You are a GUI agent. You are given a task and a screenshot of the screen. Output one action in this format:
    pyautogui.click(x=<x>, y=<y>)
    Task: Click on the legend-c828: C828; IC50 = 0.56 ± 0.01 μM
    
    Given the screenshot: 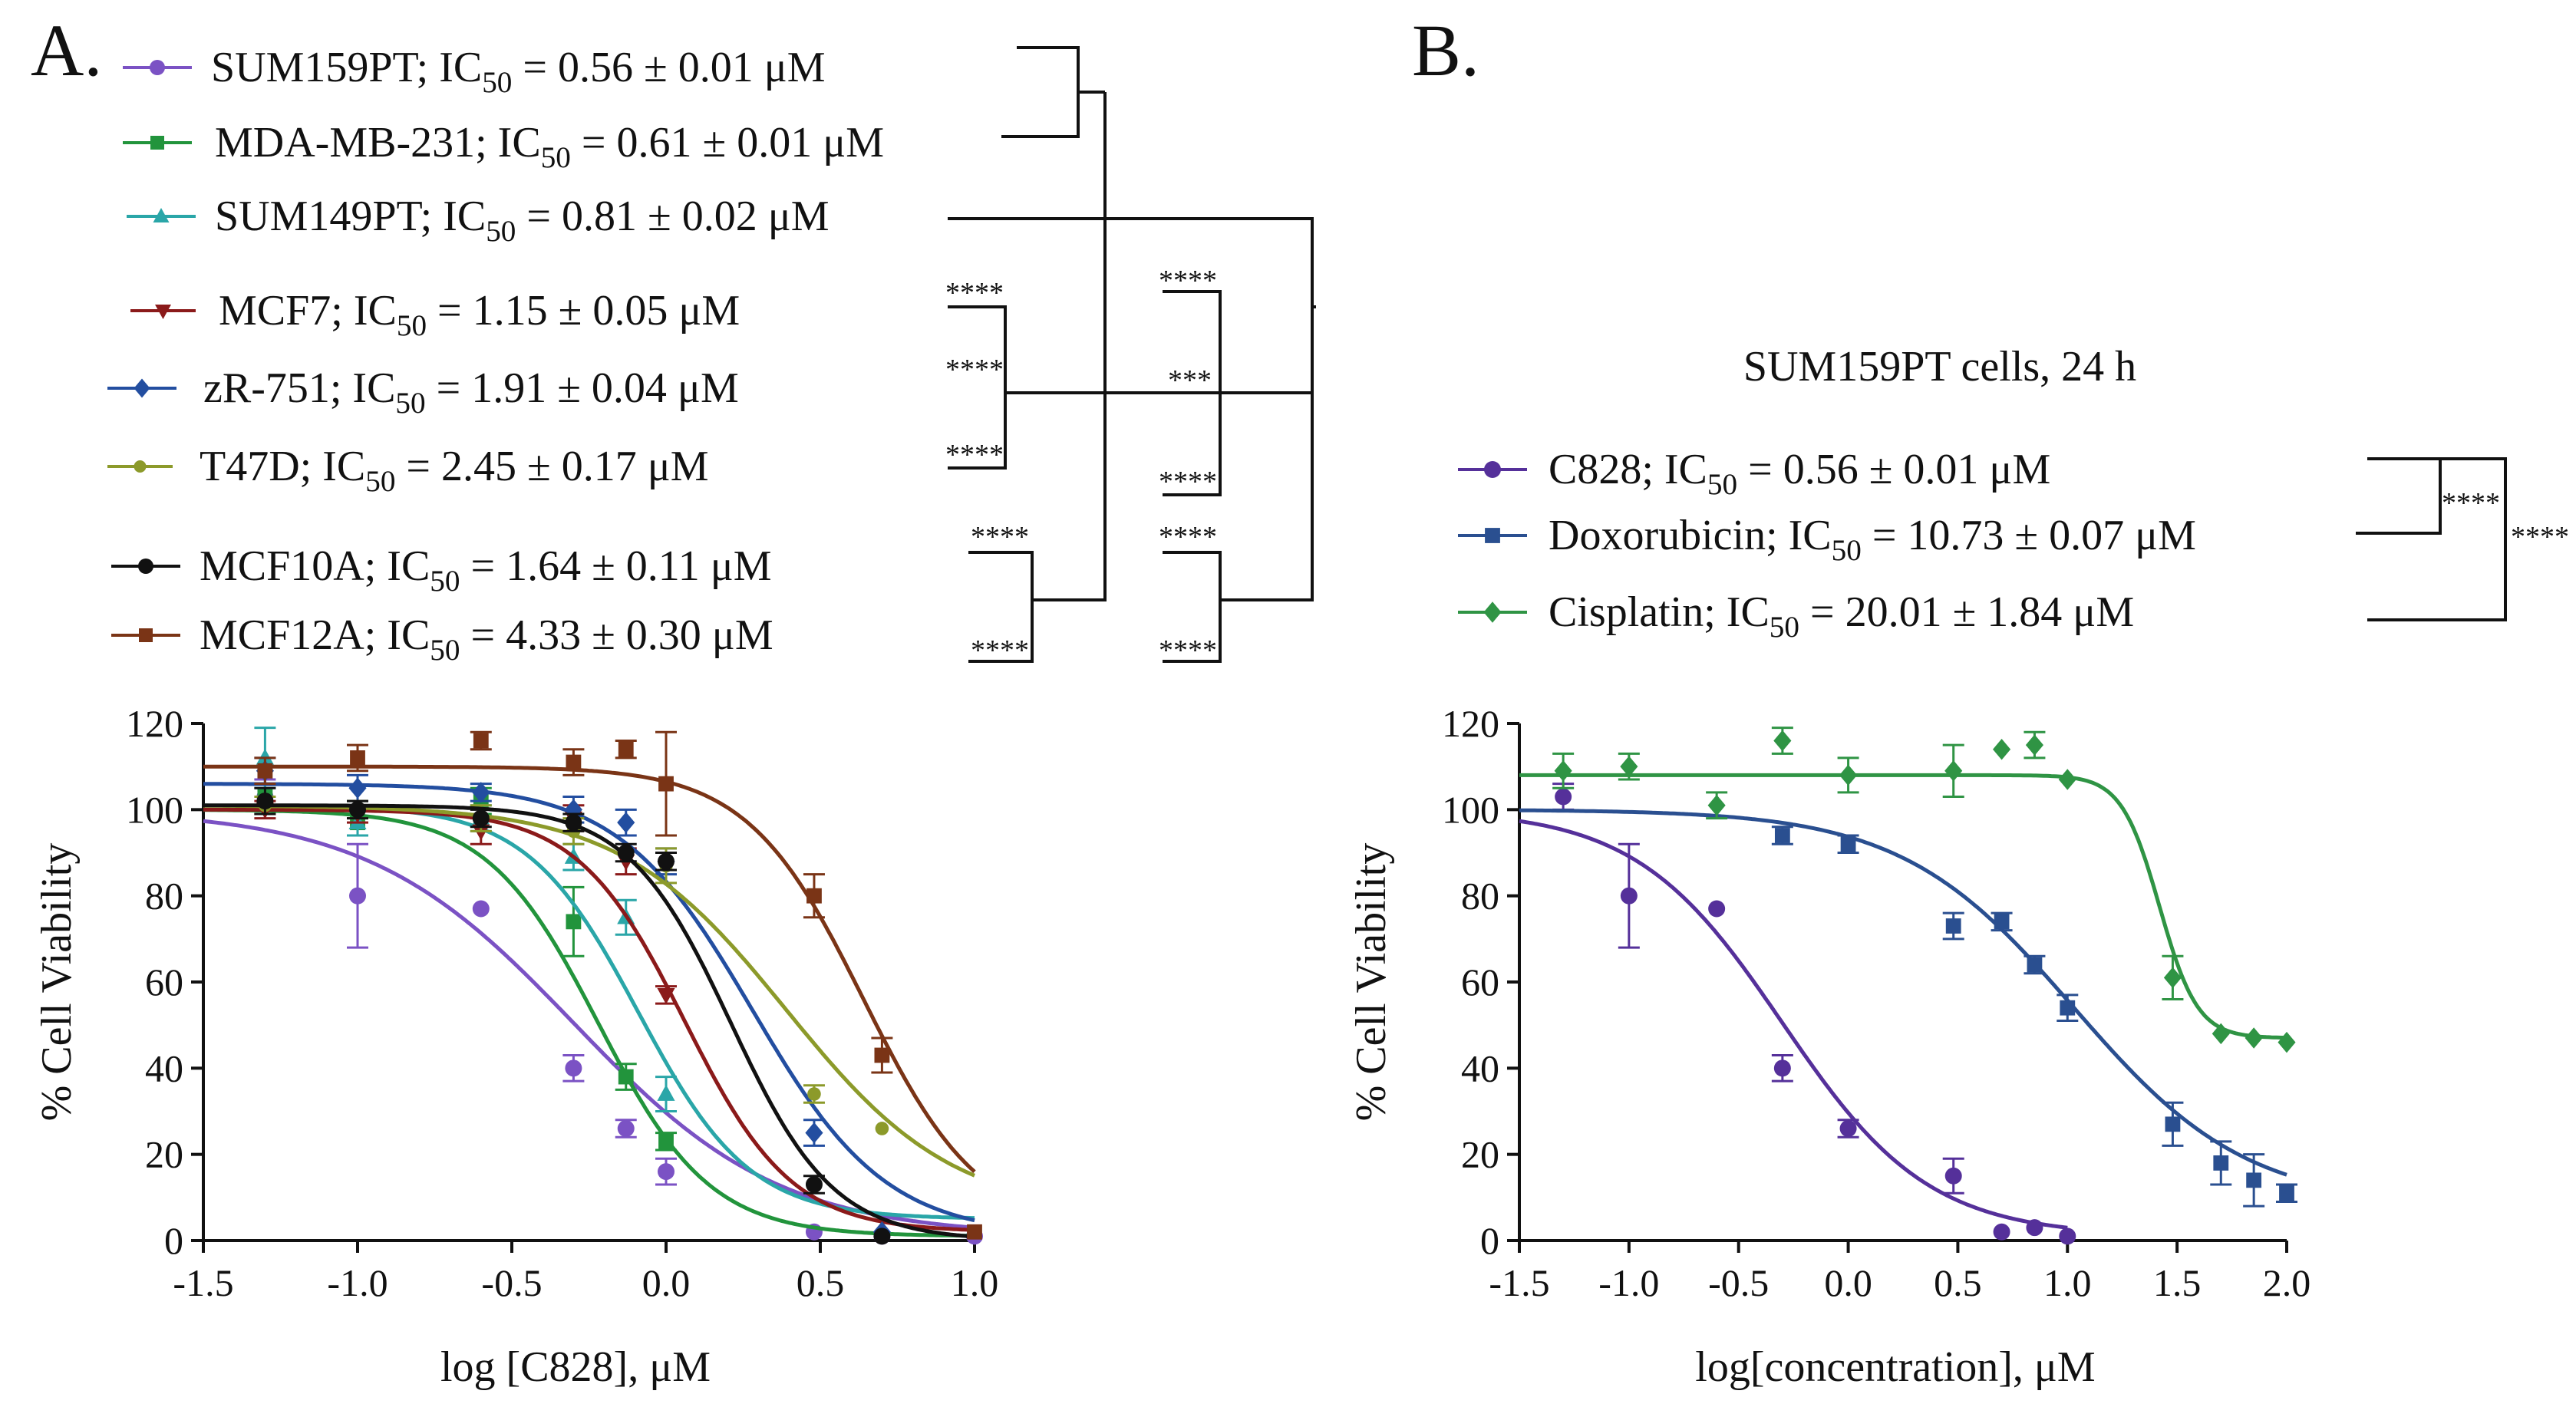 What is the action you would take?
    pyautogui.click(x=1754, y=473)
    